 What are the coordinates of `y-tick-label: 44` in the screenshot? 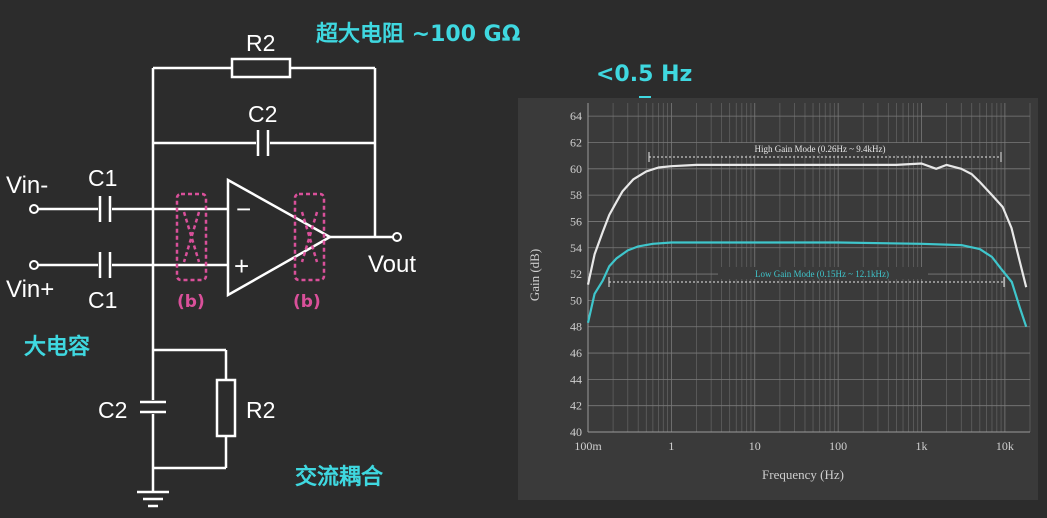 It's located at (576, 379).